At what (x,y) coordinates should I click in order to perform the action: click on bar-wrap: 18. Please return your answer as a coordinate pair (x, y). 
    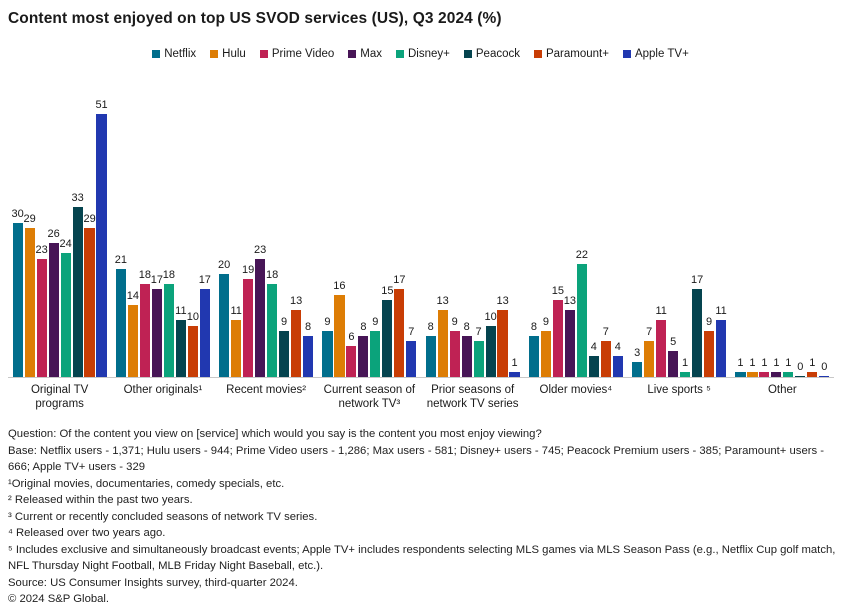
    Looking at the image, I should click on (169, 236).